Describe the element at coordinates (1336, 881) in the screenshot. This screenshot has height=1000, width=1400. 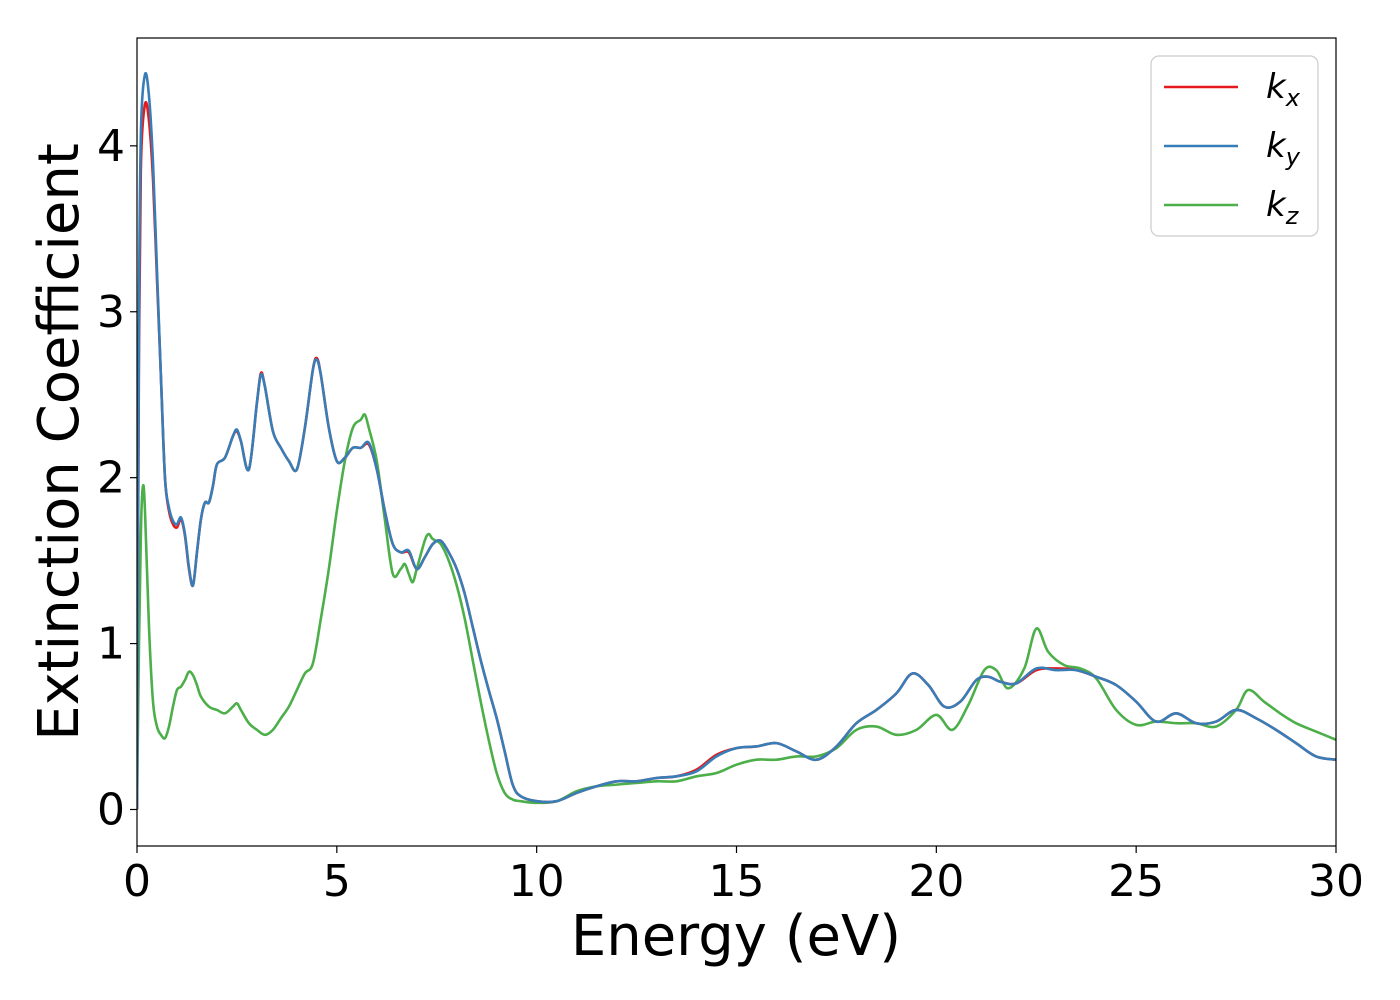
I see `x-tick-label: 30` at that location.